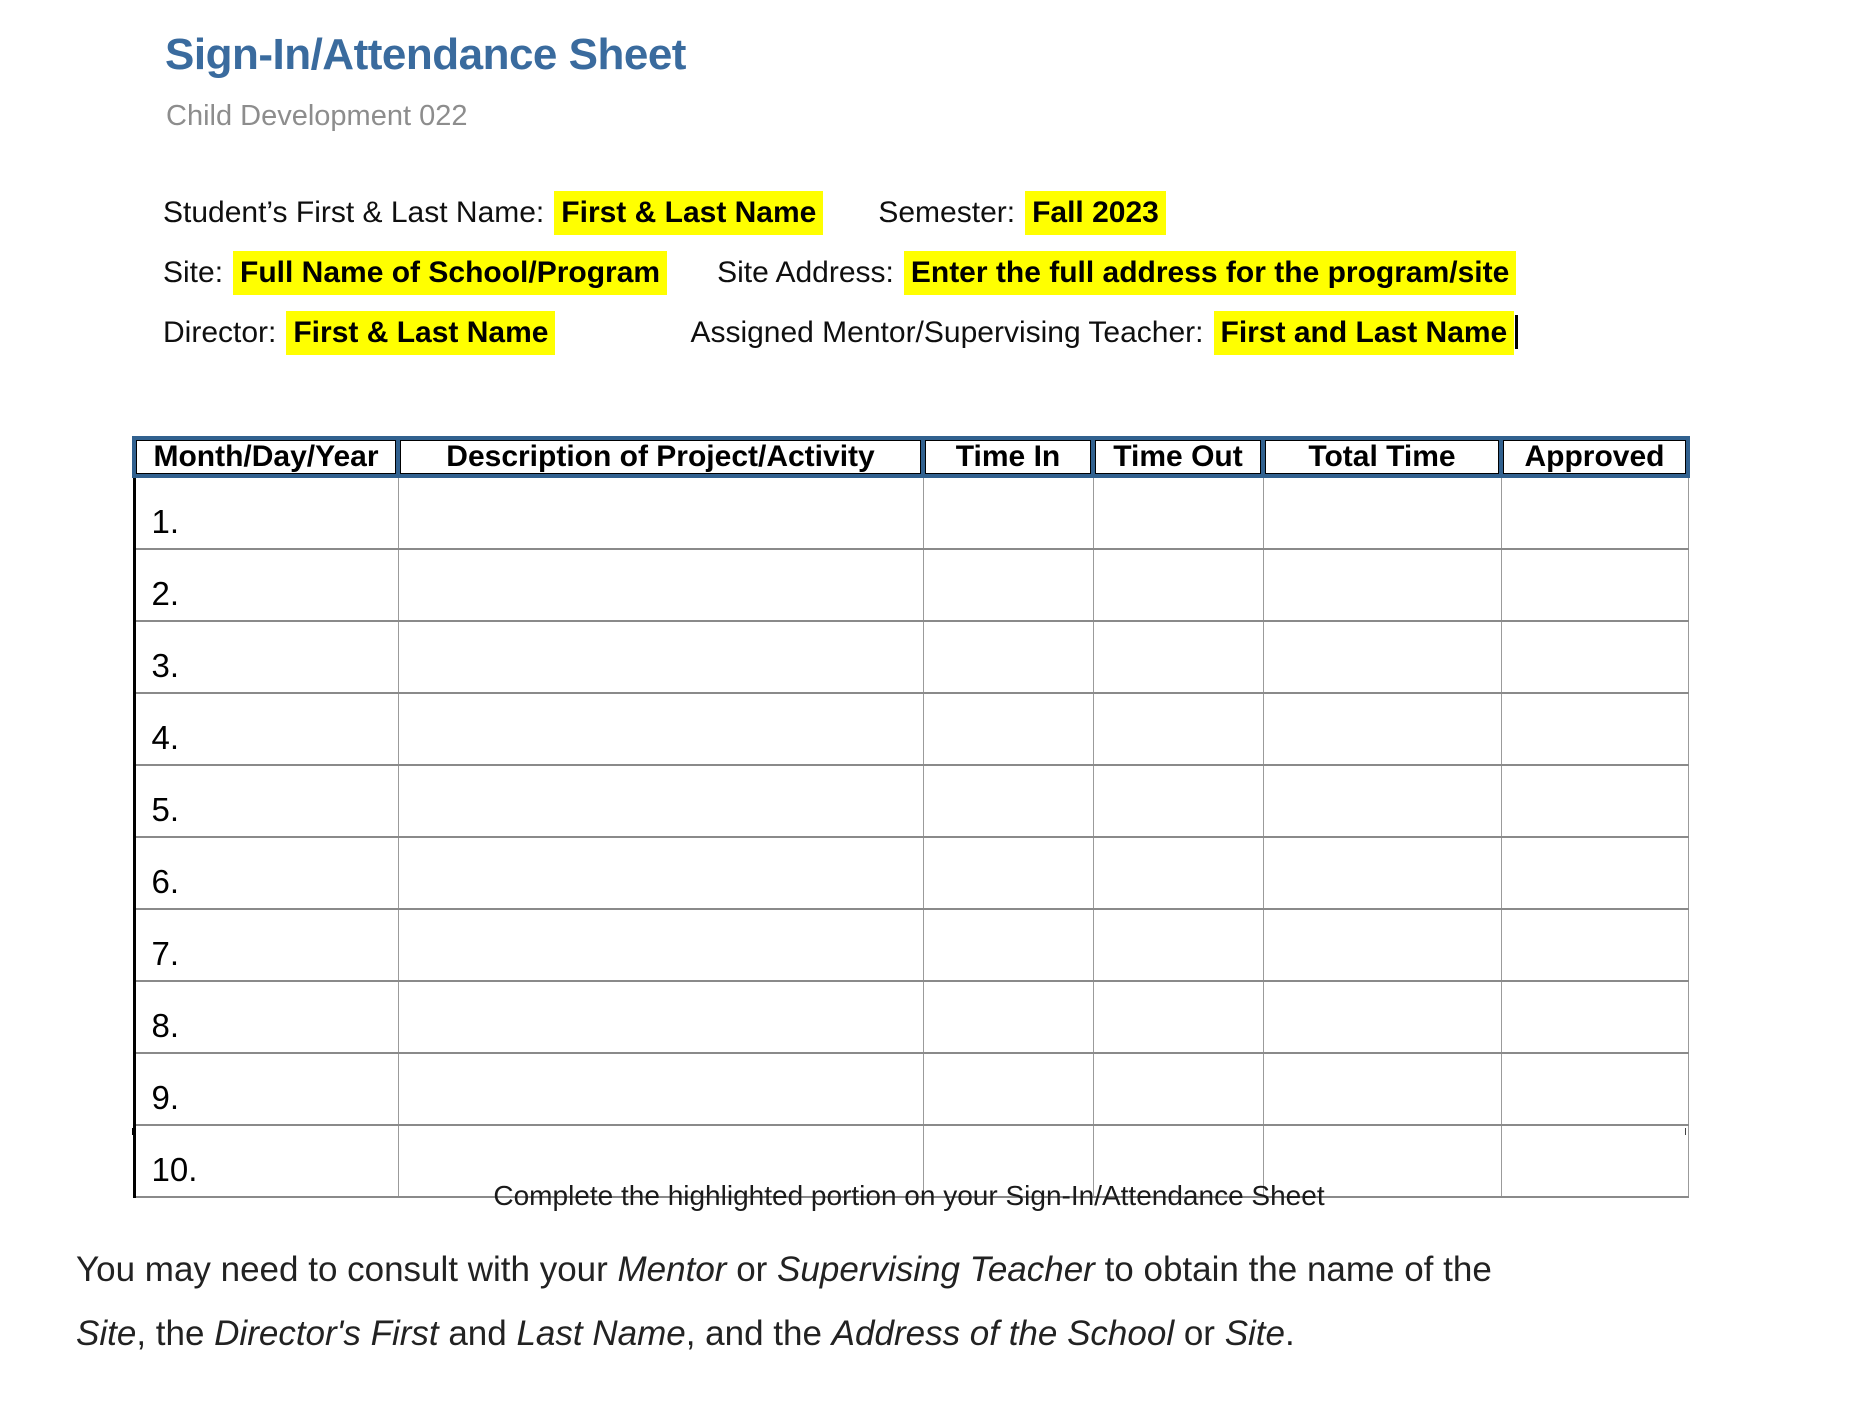 Image resolution: width=1859 pixels, height=1406 pixels. I want to click on note-segment: ., so click(1290, 1333).